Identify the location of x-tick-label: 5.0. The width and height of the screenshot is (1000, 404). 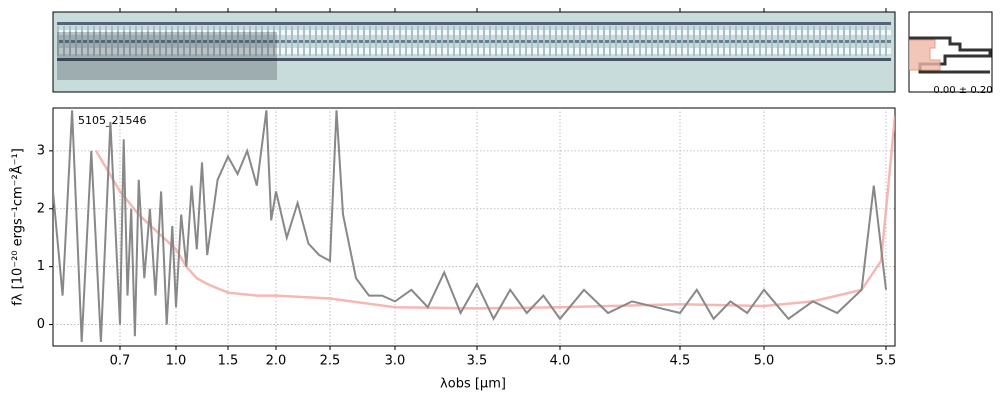
(764, 361).